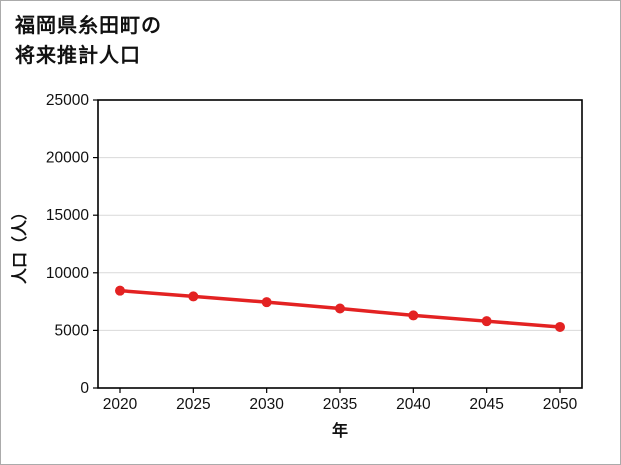 Image resolution: width=621 pixels, height=465 pixels. I want to click on y-tick-label: 0, so click(84, 388).